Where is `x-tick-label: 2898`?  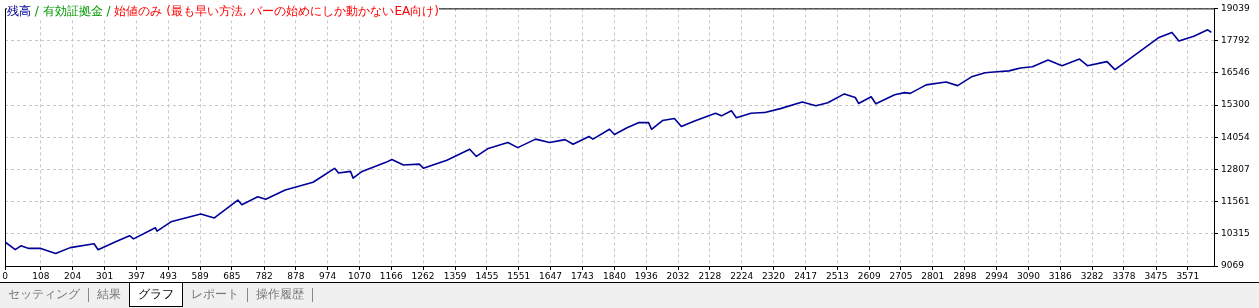 x-tick-label: 2898 is located at coordinates (965, 275).